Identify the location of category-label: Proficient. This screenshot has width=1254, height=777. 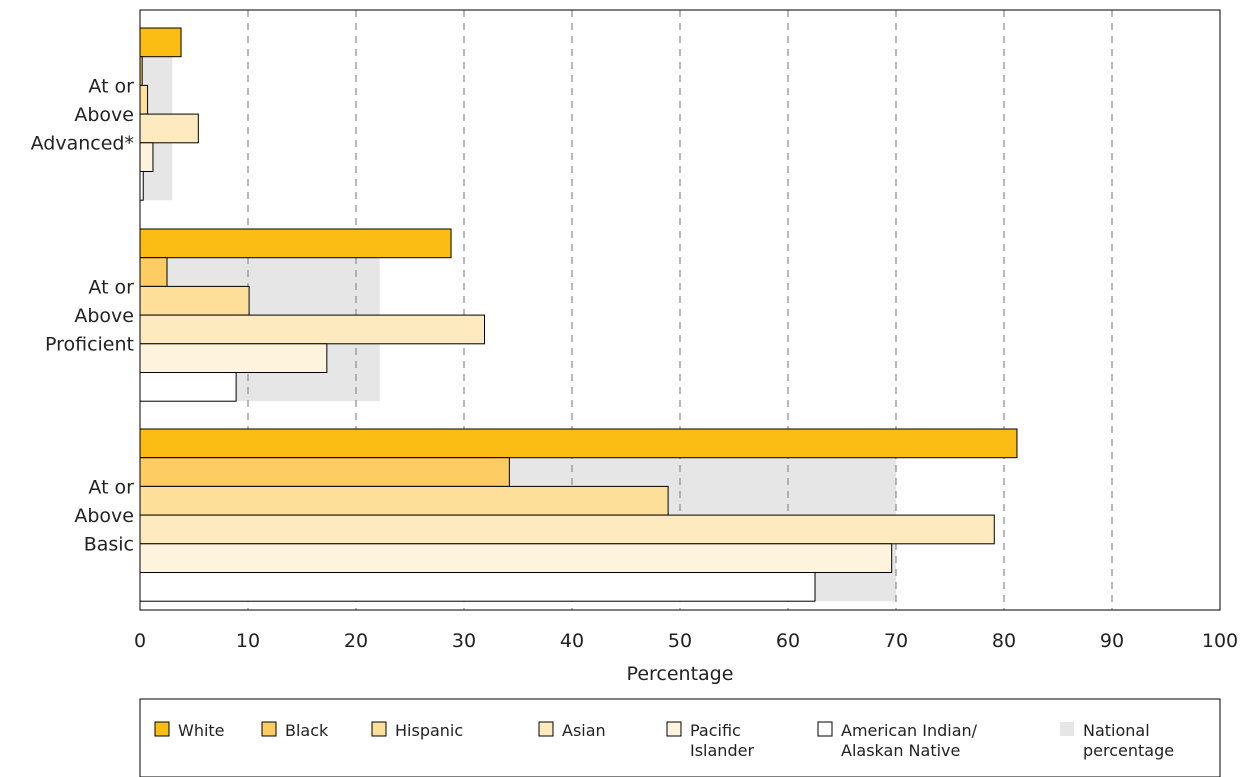
(89, 345).